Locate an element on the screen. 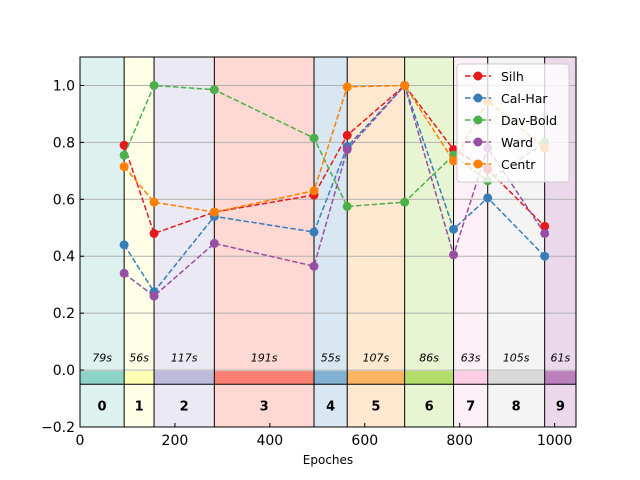  legend-entry-silh: Silh is located at coordinates (494, 76).